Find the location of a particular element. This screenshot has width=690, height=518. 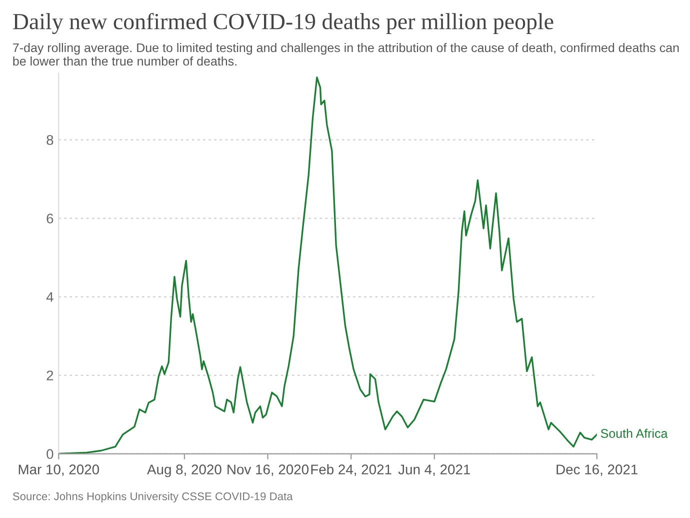

x-tick-label: Aug 8, 2020 is located at coordinates (184, 471).